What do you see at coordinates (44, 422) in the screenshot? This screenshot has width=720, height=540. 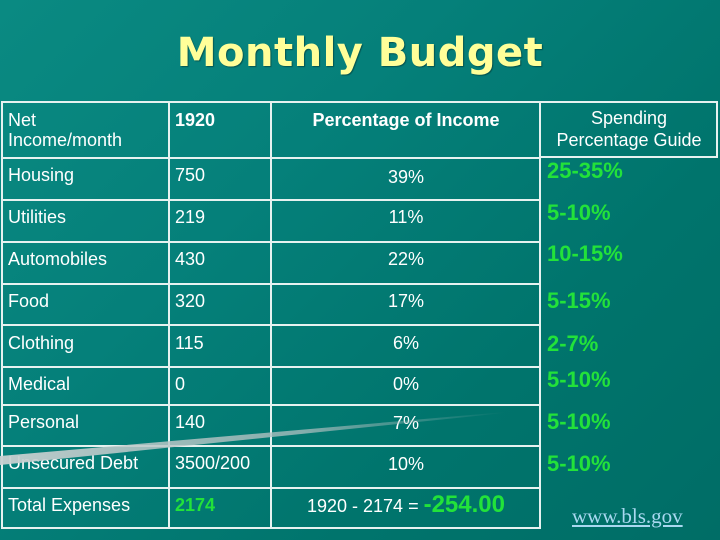 I see `row-category: Personal` at bounding box center [44, 422].